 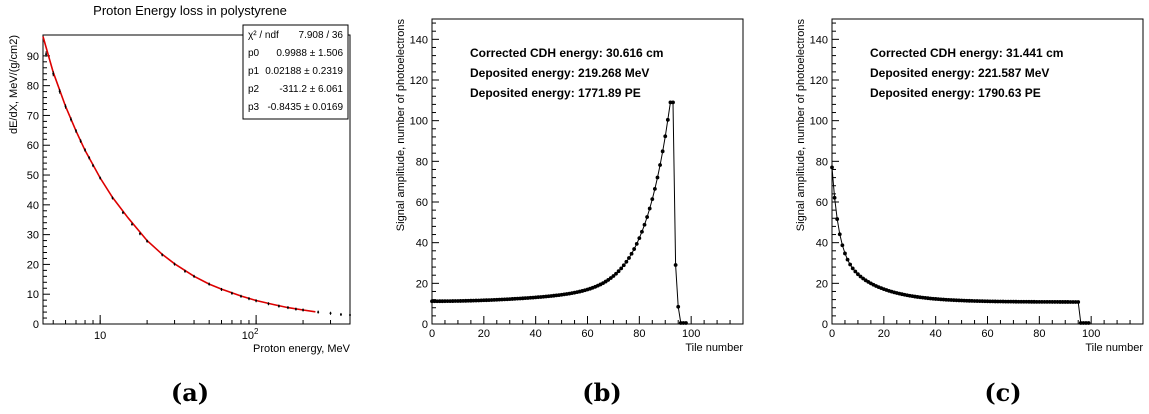 What do you see at coordinates (305, 107) in the screenshot?
I see `stats-value: -0.8435 ± 0.0169` at bounding box center [305, 107].